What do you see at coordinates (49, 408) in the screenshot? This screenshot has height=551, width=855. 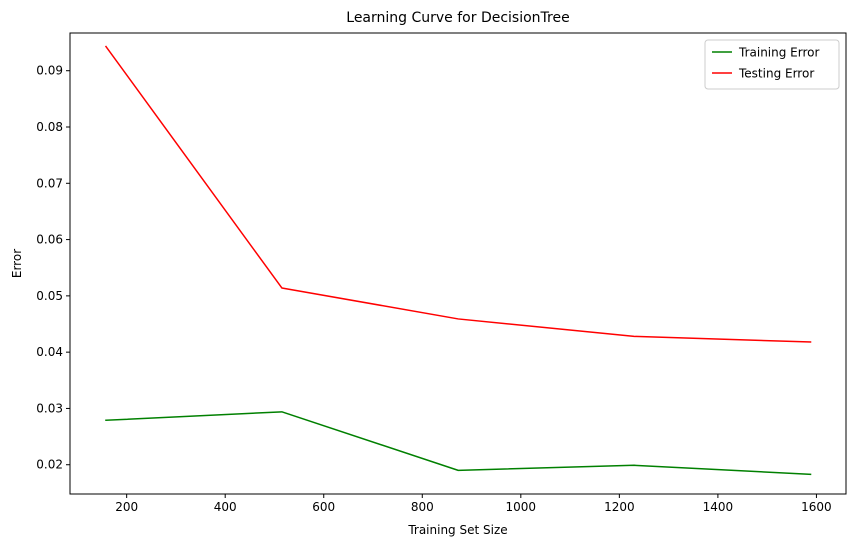 I see `y-tick-label: 0.03` at bounding box center [49, 408].